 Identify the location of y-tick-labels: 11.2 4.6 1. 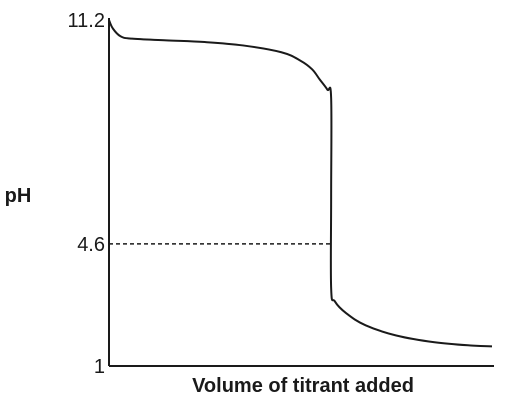
(86, 194).